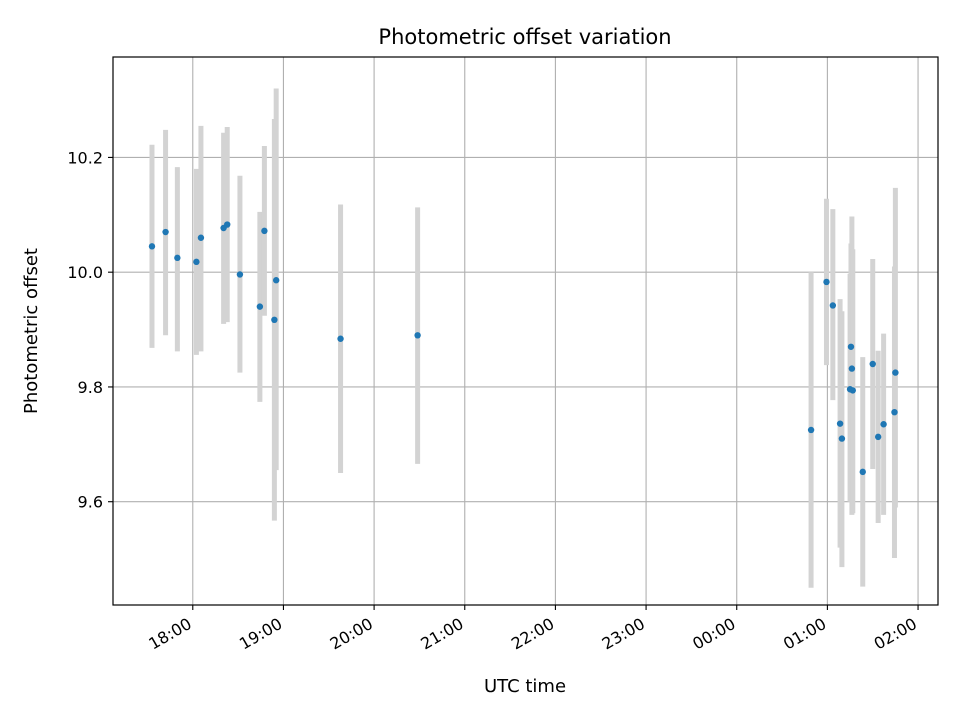 The height and width of the screenshot is (720, 960). I want to click on y-axis-ticks: 9.6 9.8 10.0 10.2, so click(90, 330).